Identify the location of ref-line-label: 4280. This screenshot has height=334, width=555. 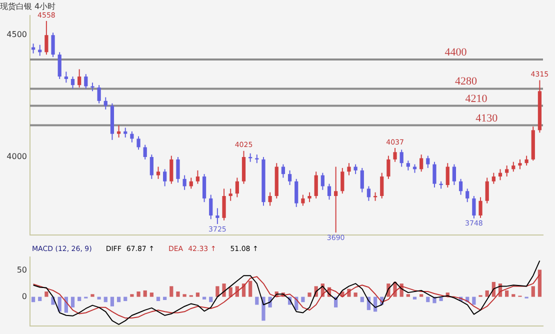
(466, 82).